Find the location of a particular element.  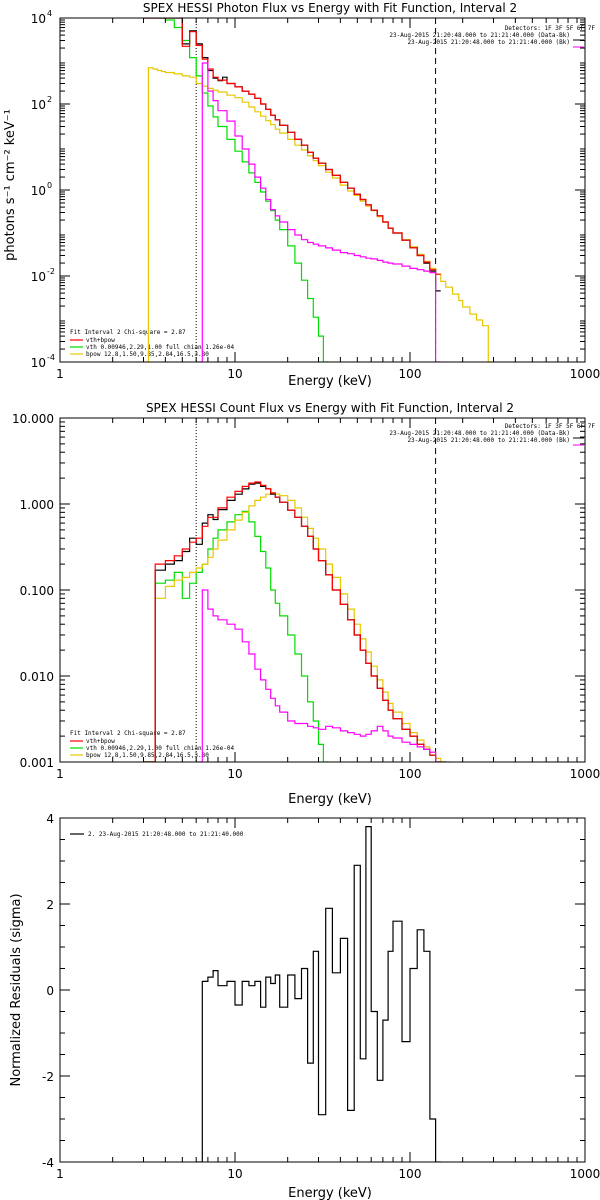

y-tick-exponent: 2 is located at coordinates (49, 99).